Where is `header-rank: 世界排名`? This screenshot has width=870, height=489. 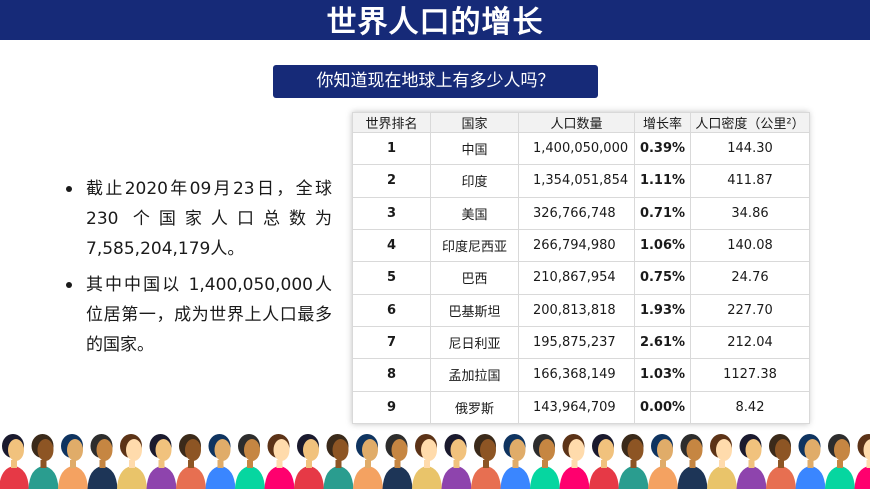
header-rank: 世界排名 is located at coordinates (391, 122).